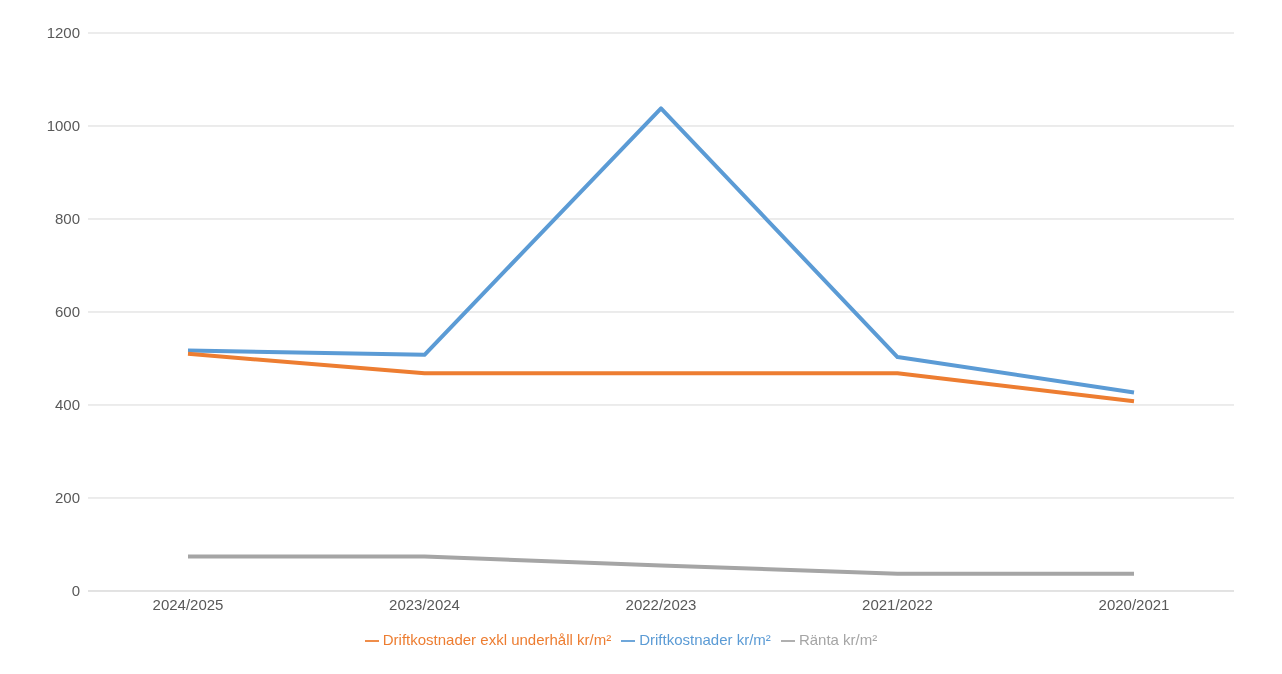  What do you see at coordinates (661, 604) in the screenshot?
I see `x-tick-label: 2022/2023` at bounding box center [661, 604].